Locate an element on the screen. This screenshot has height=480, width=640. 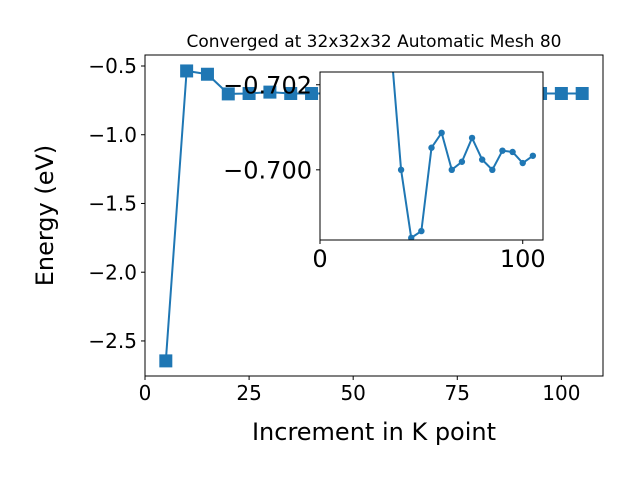
y-tick-label: −2.0 is located at coordinates (112, 272).